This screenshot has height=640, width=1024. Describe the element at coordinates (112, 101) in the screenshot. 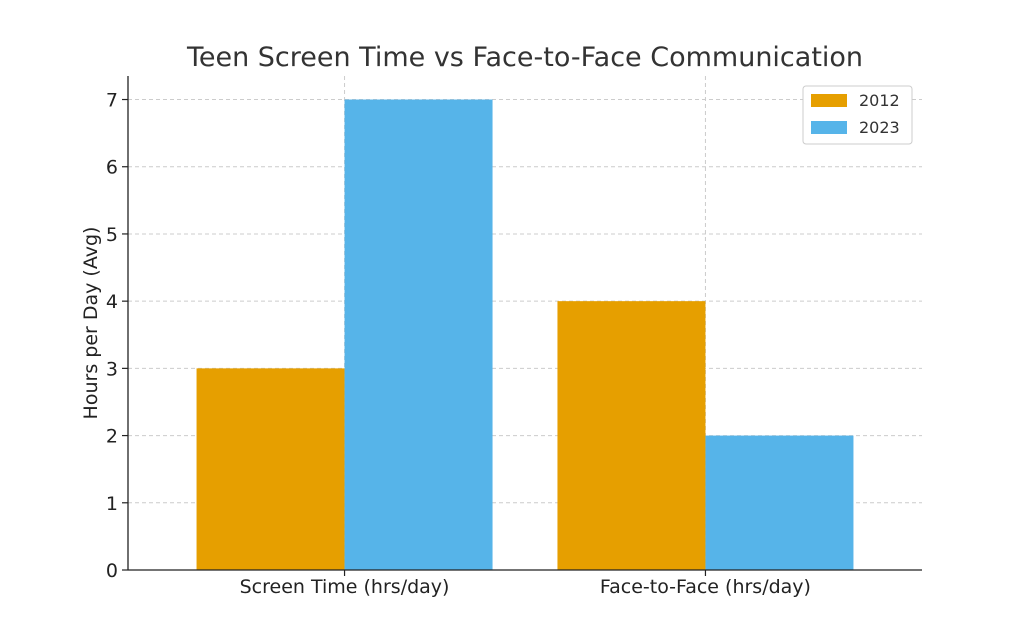

I see `y-tick-label: 7` at that location.